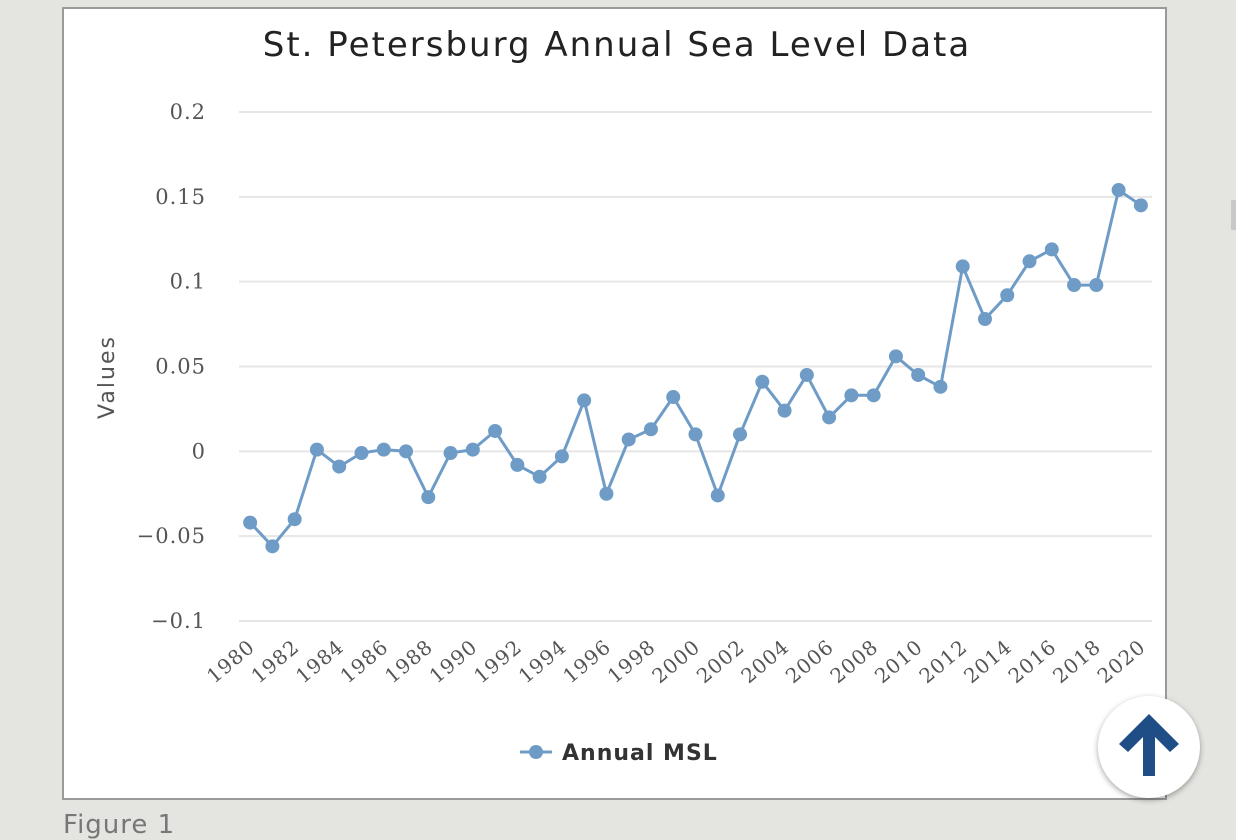 The height and width of the screenshot is (840, 1236). What do you see at coordinates (408, 661) in the screenshot?
I see `x-tick-label: 1988` at bounding box center [408, 661].